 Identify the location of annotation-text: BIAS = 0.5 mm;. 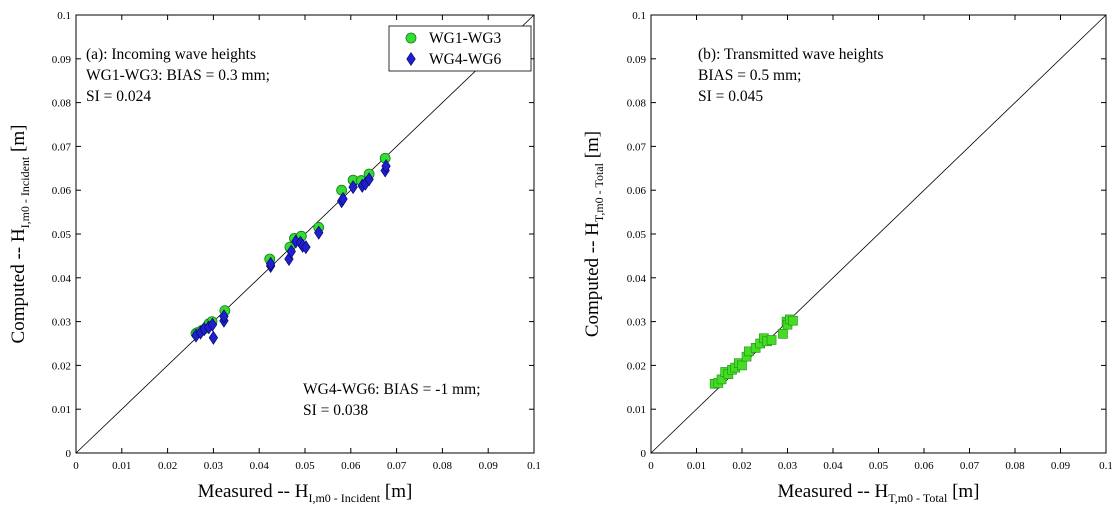
(749, 75).